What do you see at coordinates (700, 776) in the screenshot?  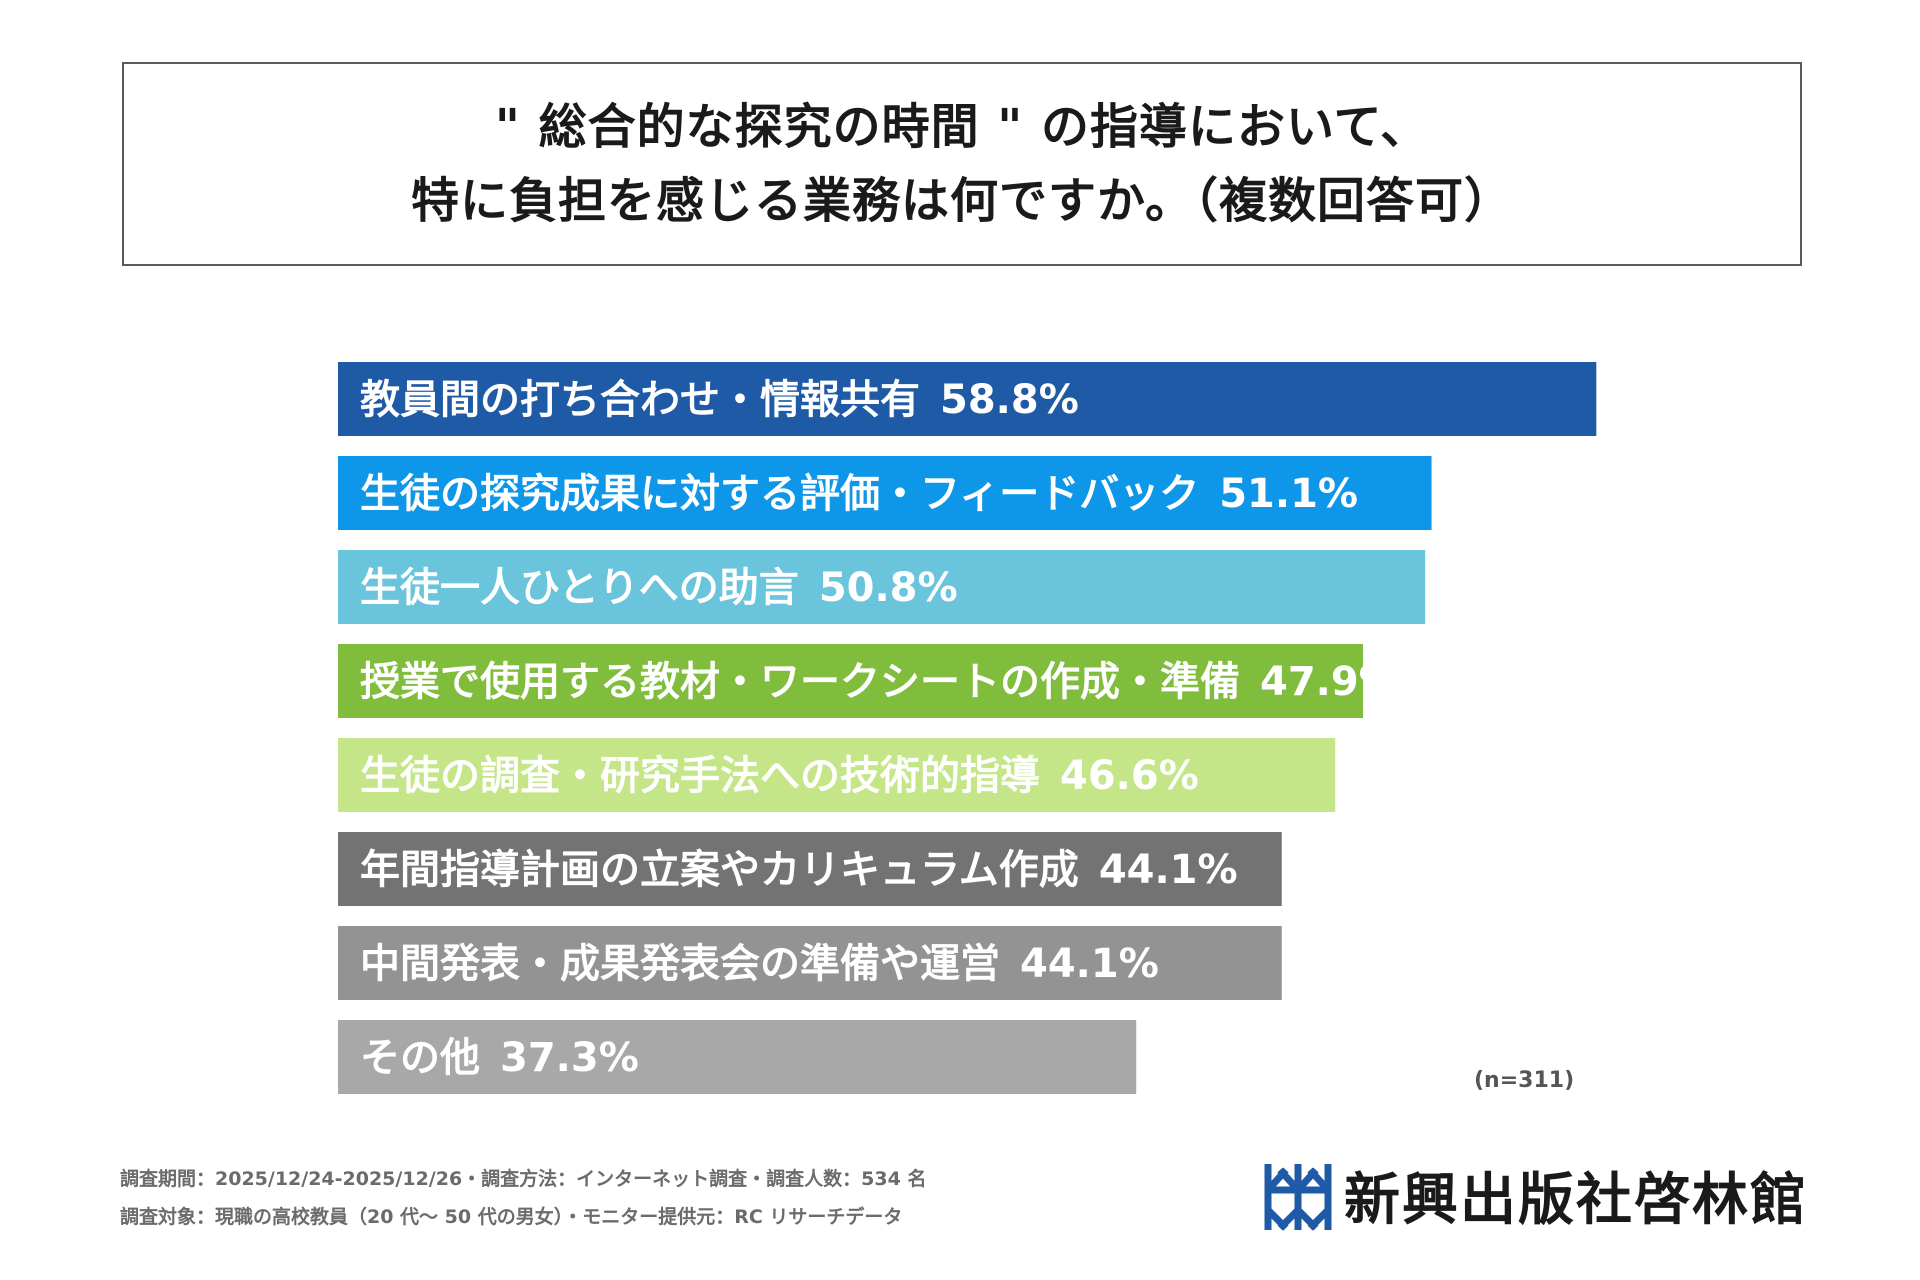 I see `category-label-5: 生徒の調査・研究手法への技術的指導` at bounding box center [700, 776].